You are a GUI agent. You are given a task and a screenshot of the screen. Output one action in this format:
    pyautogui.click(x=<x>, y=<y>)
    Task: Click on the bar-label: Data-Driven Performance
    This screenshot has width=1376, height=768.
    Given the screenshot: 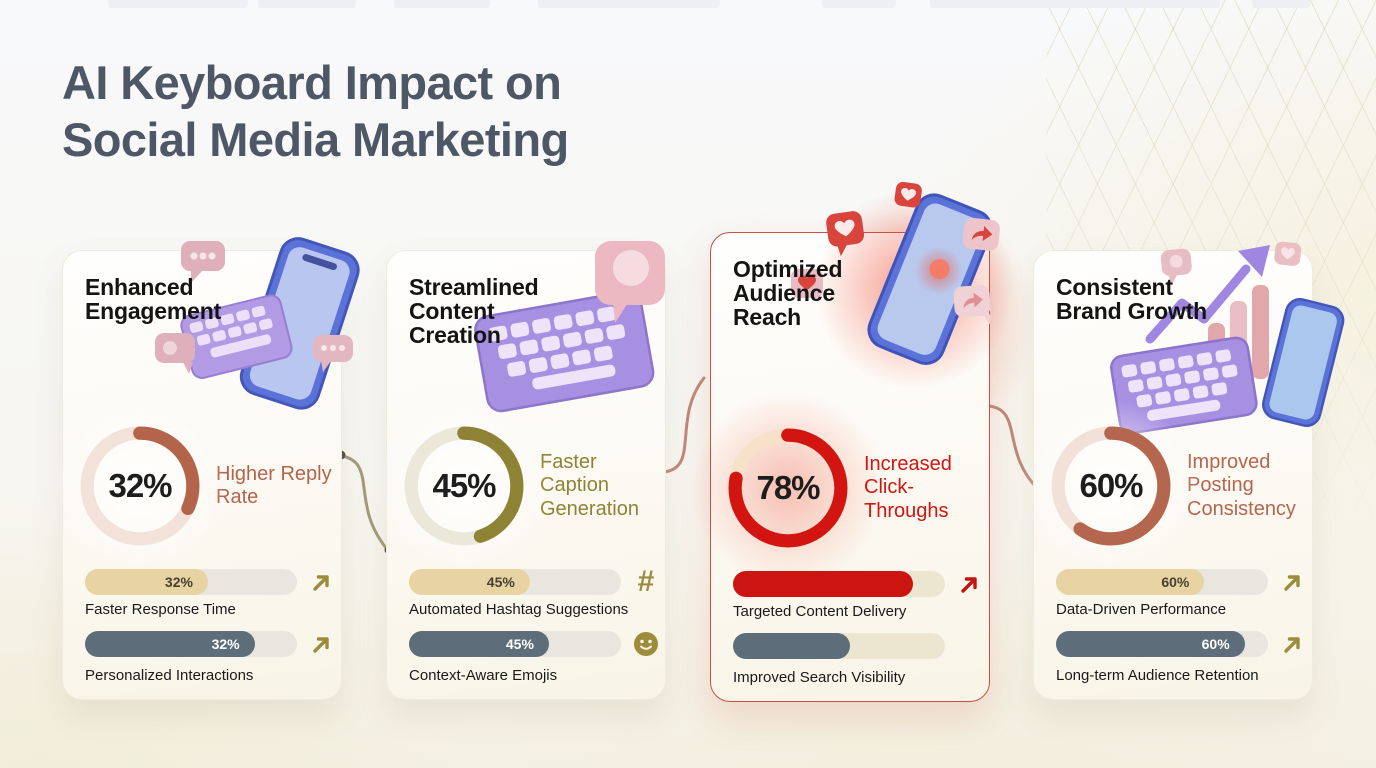 What is the action you would take?
    pyautogui.click(x=1141, y=609)
    